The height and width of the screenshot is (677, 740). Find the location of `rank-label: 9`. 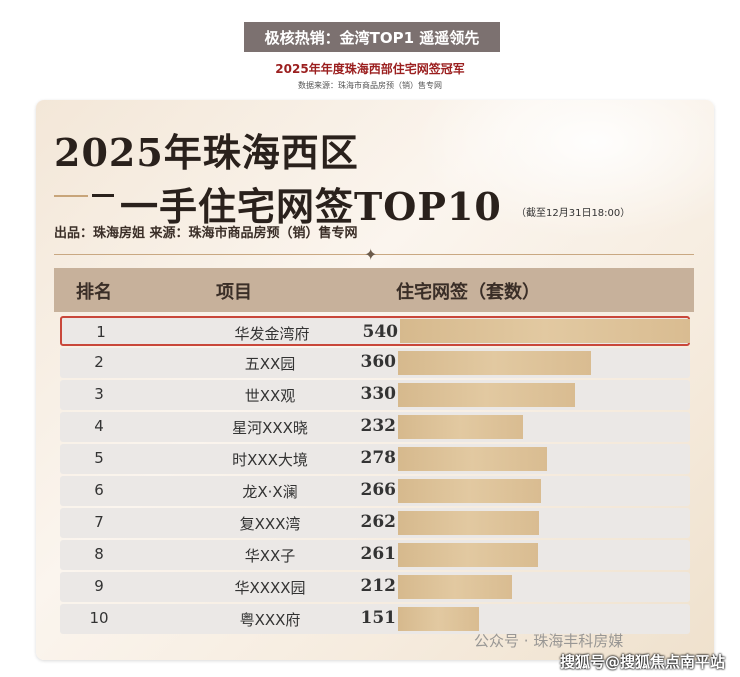

rank-label: 9 is located at coordinates (99, 586).